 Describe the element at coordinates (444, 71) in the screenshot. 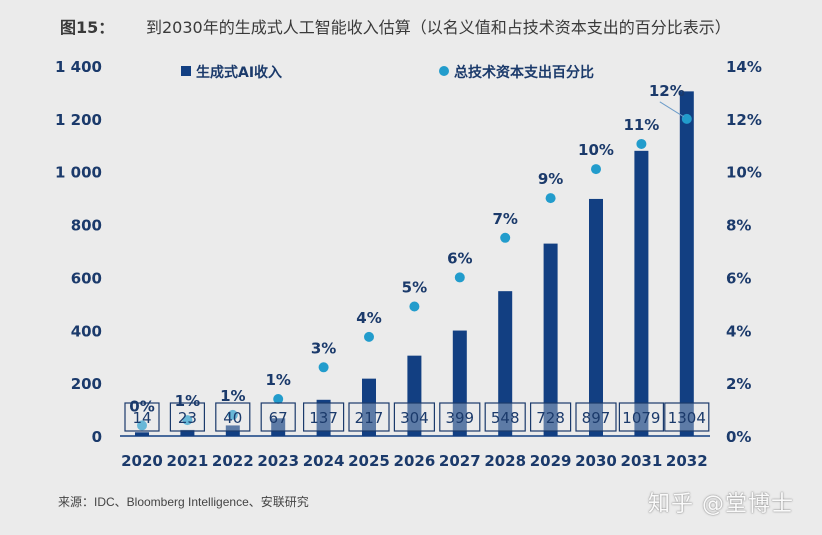

I see `legend-dot-swatch` at that location.